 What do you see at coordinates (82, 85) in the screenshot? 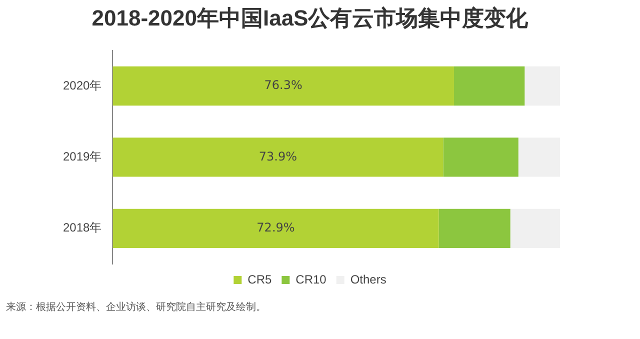
I see `y-tick-label: 2020年` at bounding box center [82, 85].